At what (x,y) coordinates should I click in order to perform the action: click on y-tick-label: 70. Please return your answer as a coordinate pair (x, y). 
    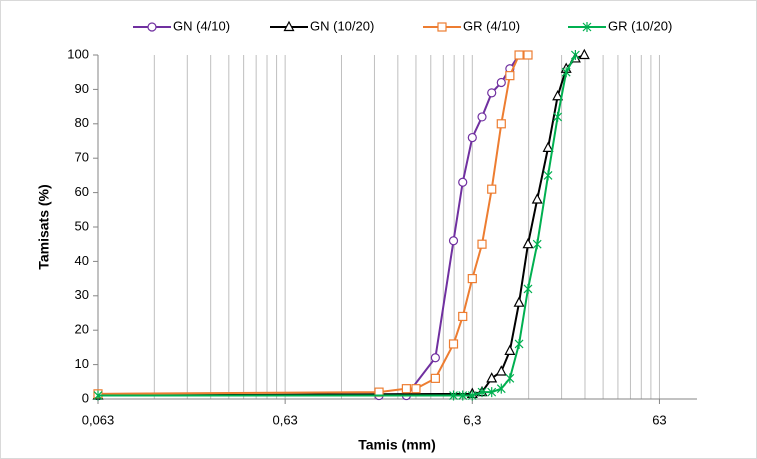
    Looking at the image, I should click on (82, 157).